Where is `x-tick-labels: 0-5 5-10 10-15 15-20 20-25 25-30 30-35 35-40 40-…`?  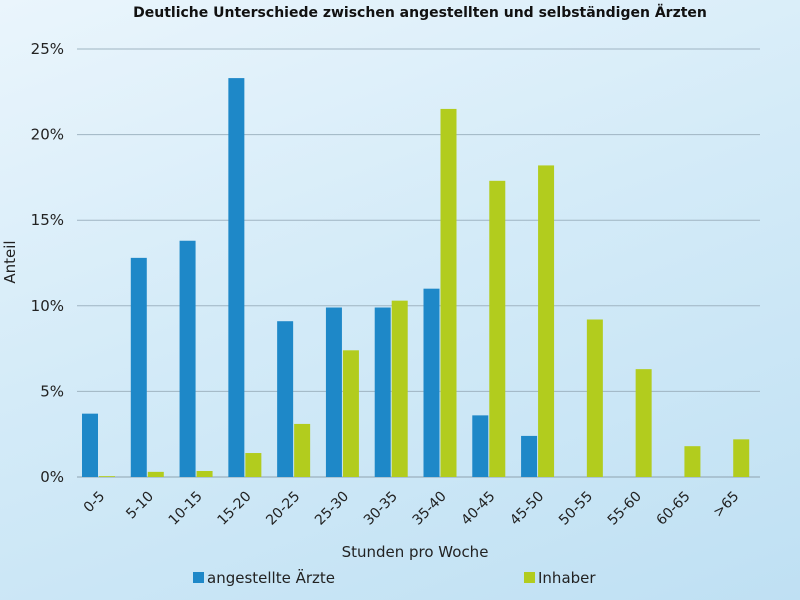
x-tick-labels: 0-5 5-10 10-15 15-20 20-25 25-30 30-35 35-40 40-… is located at coordinates (412, 509).